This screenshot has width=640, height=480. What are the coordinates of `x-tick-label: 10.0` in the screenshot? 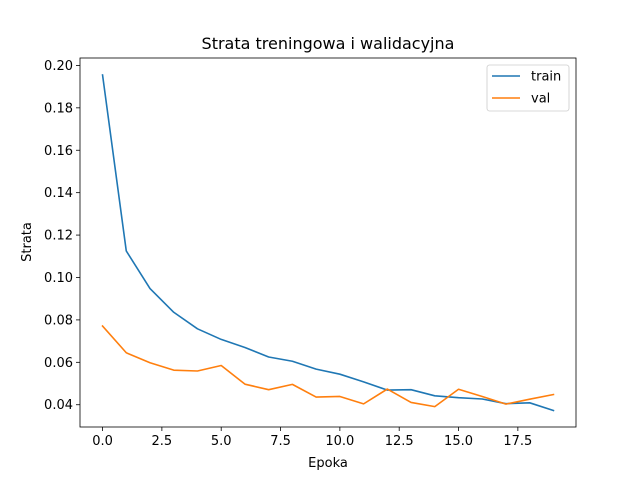 It's located at (339, 441).